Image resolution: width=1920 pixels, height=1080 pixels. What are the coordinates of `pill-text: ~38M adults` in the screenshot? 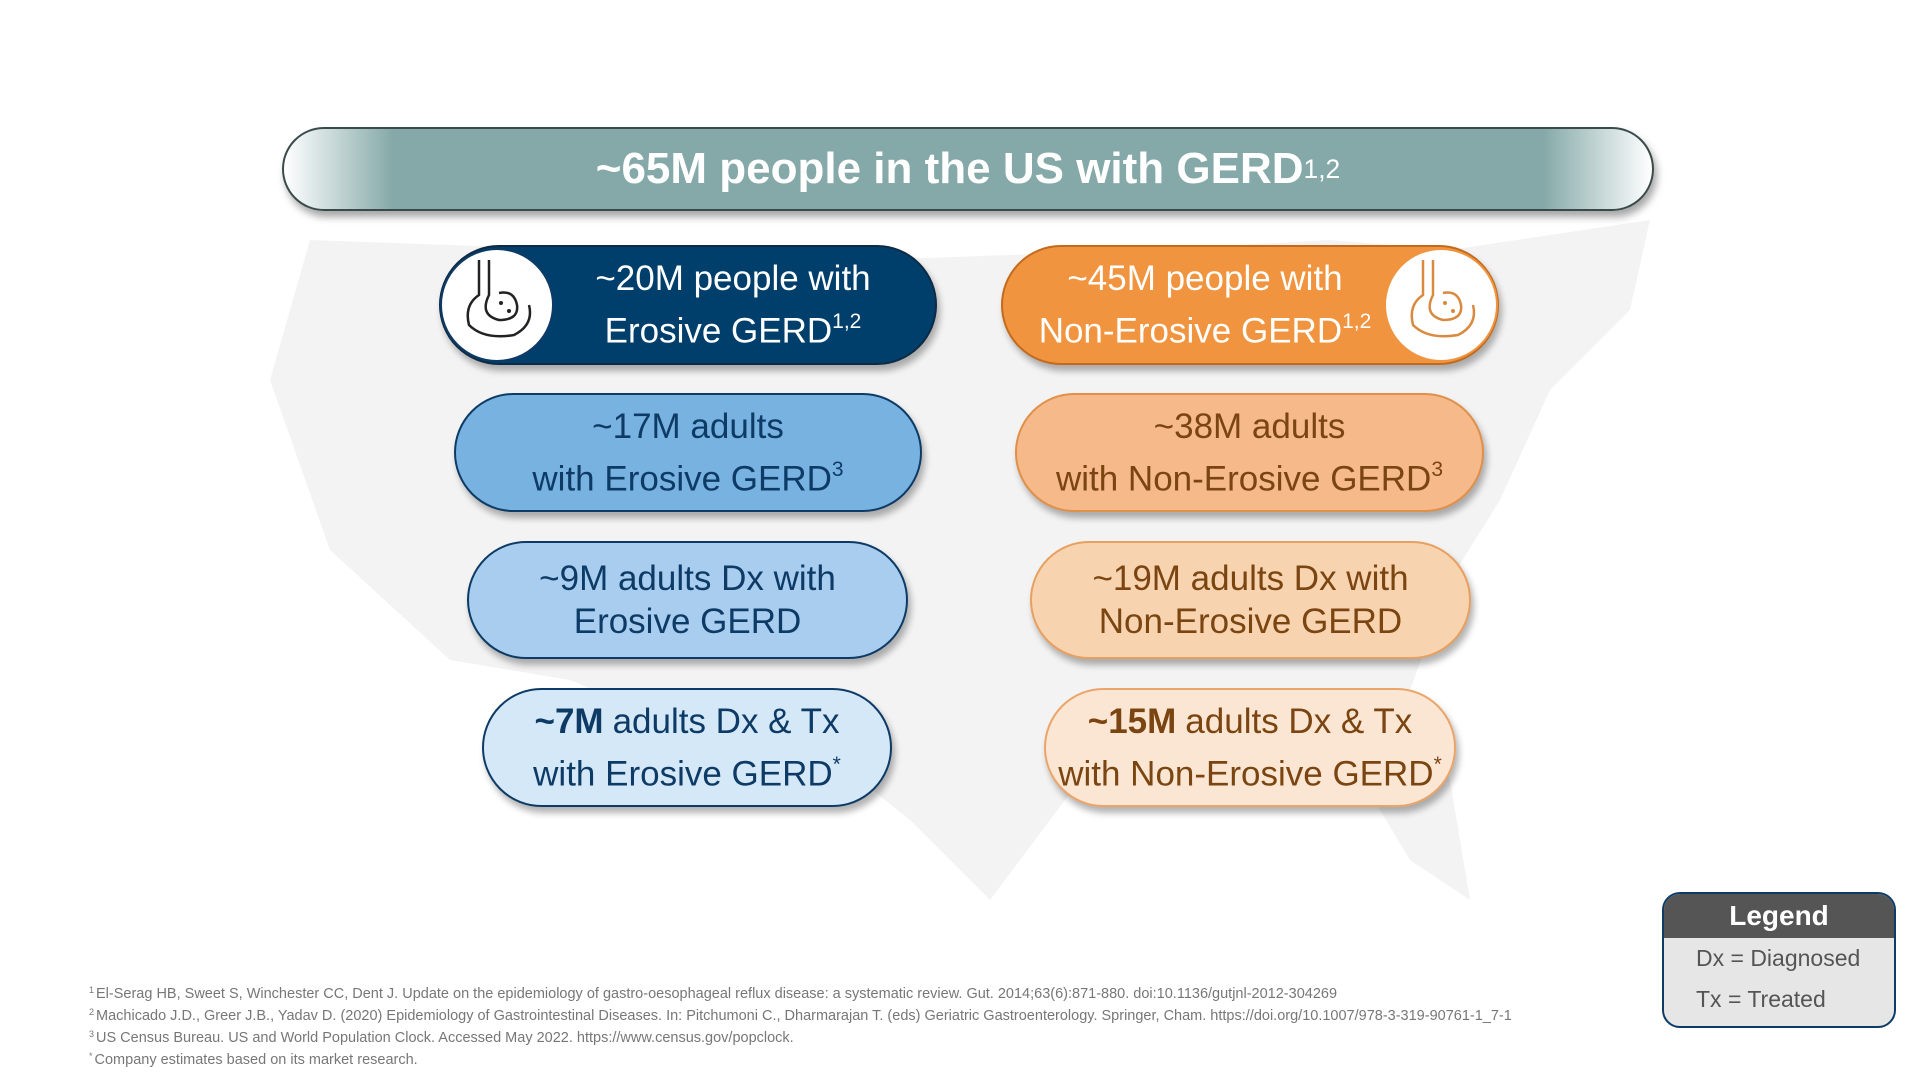 It's located at (1249, 426).